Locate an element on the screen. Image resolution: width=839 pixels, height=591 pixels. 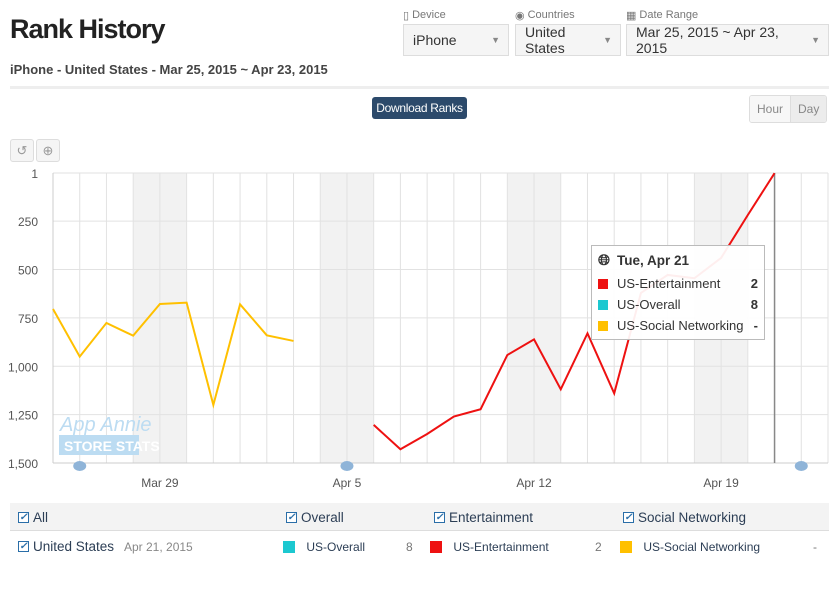
overall-name: US-Overall is located at coordinates (336, 547).